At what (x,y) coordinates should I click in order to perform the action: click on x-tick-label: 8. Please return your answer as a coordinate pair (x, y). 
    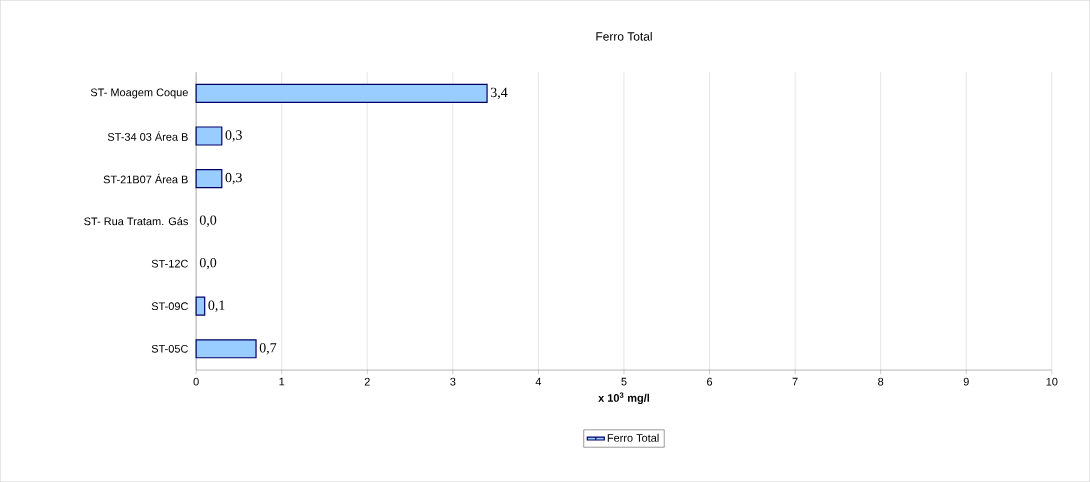
    Looking at the image, I should click on (881, 381).